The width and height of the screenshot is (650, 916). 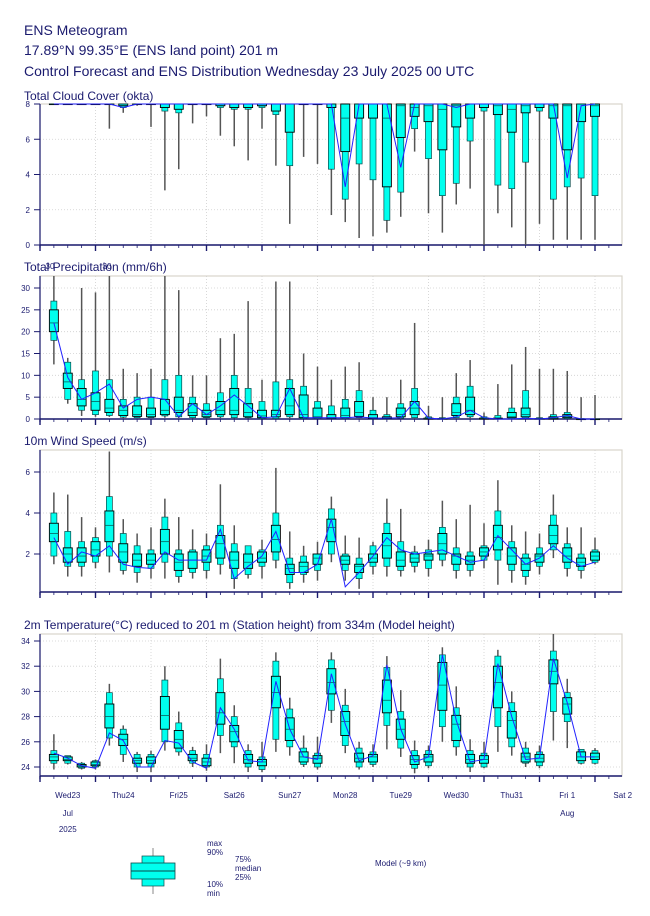 What do you see at coordinates (25, 375) in the screenshot?
I see `y-tick-label: 10` at bounding box center [25, 375].